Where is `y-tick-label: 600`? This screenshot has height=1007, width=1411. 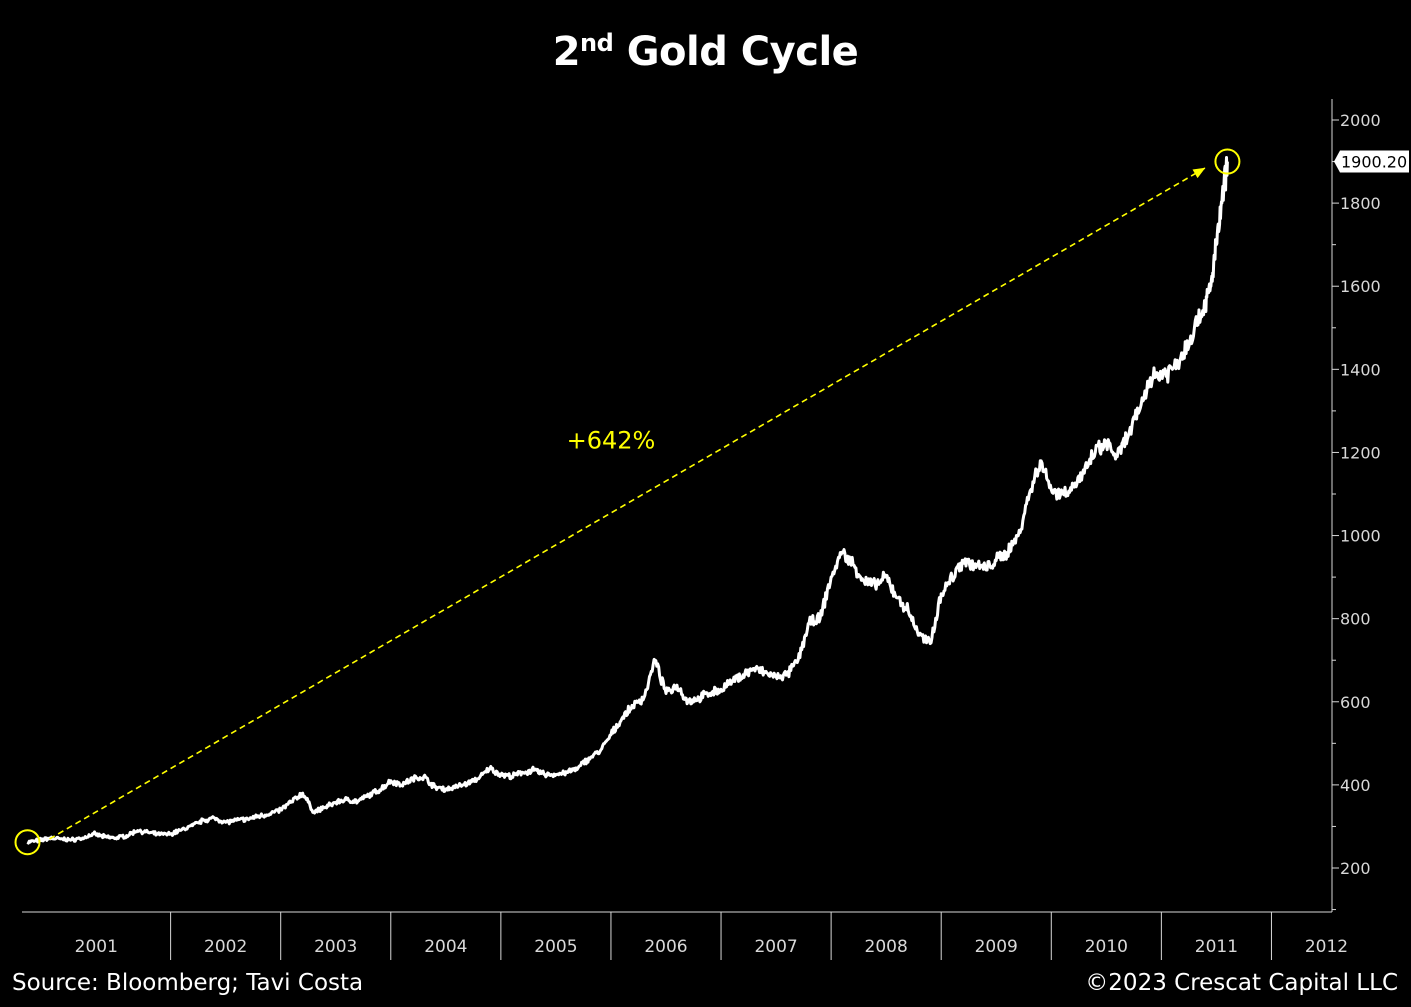 y-tick-label: 600 is located at coordinates (1355, 702).